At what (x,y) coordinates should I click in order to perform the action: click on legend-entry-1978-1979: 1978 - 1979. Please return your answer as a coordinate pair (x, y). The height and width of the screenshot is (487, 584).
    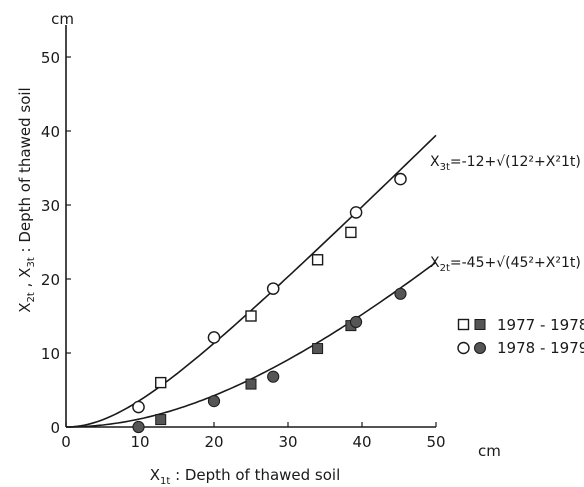
    Looking at the image, I should click on (520, 348).